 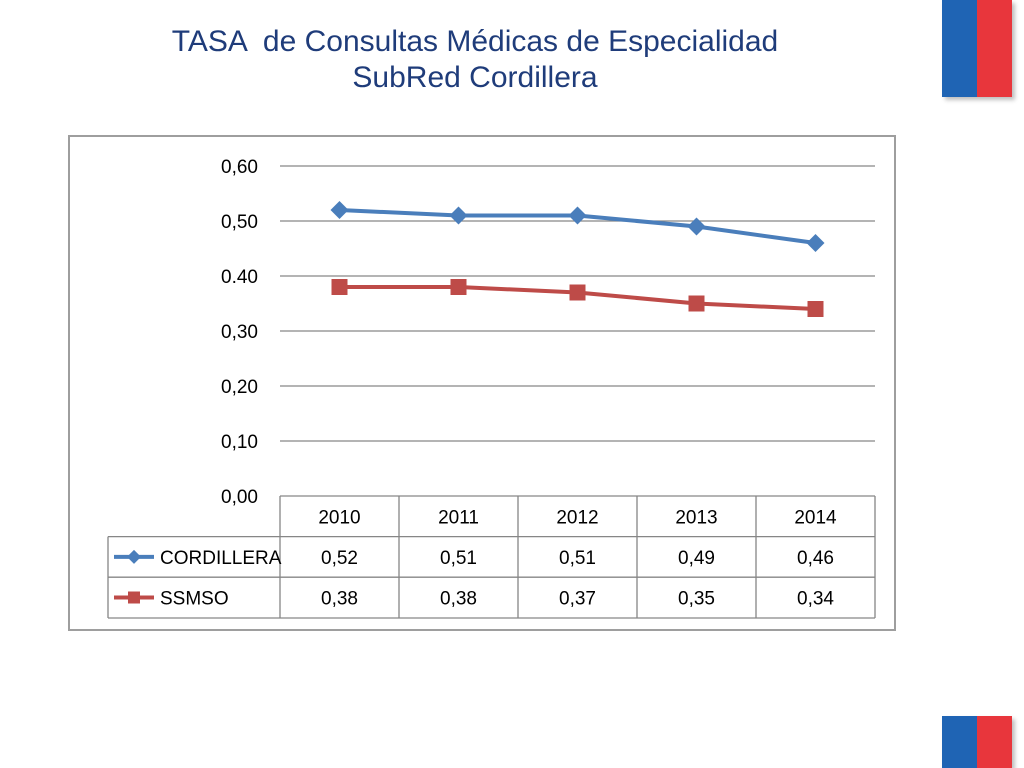 What do you see at coordinates (134, 597) in the screenshot?
I see `legend-marker-square` at bounding box center [134, 597].